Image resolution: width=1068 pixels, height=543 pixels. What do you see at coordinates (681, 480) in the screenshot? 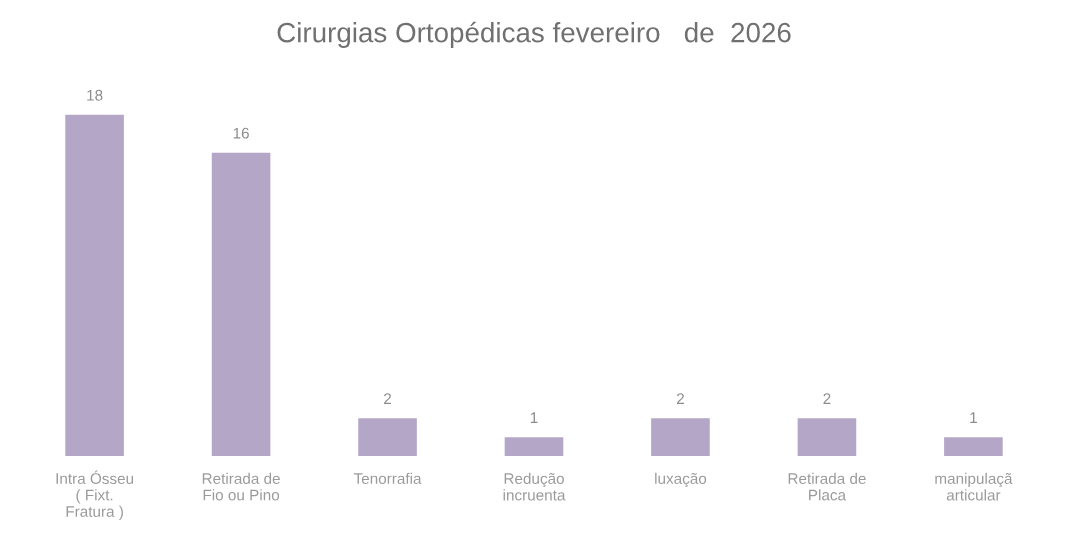
I see `x-tick-label: luxação` at bounding box center [681, 480].